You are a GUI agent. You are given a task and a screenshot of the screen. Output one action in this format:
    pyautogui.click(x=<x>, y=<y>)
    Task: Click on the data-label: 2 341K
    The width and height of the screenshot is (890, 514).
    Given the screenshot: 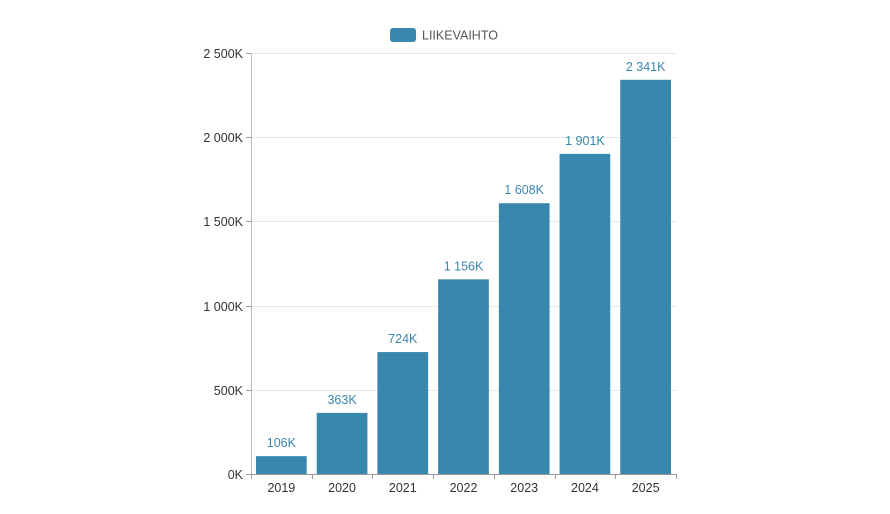 What is the action you would take?
    pyautogui.click(x=646, y=67)
    